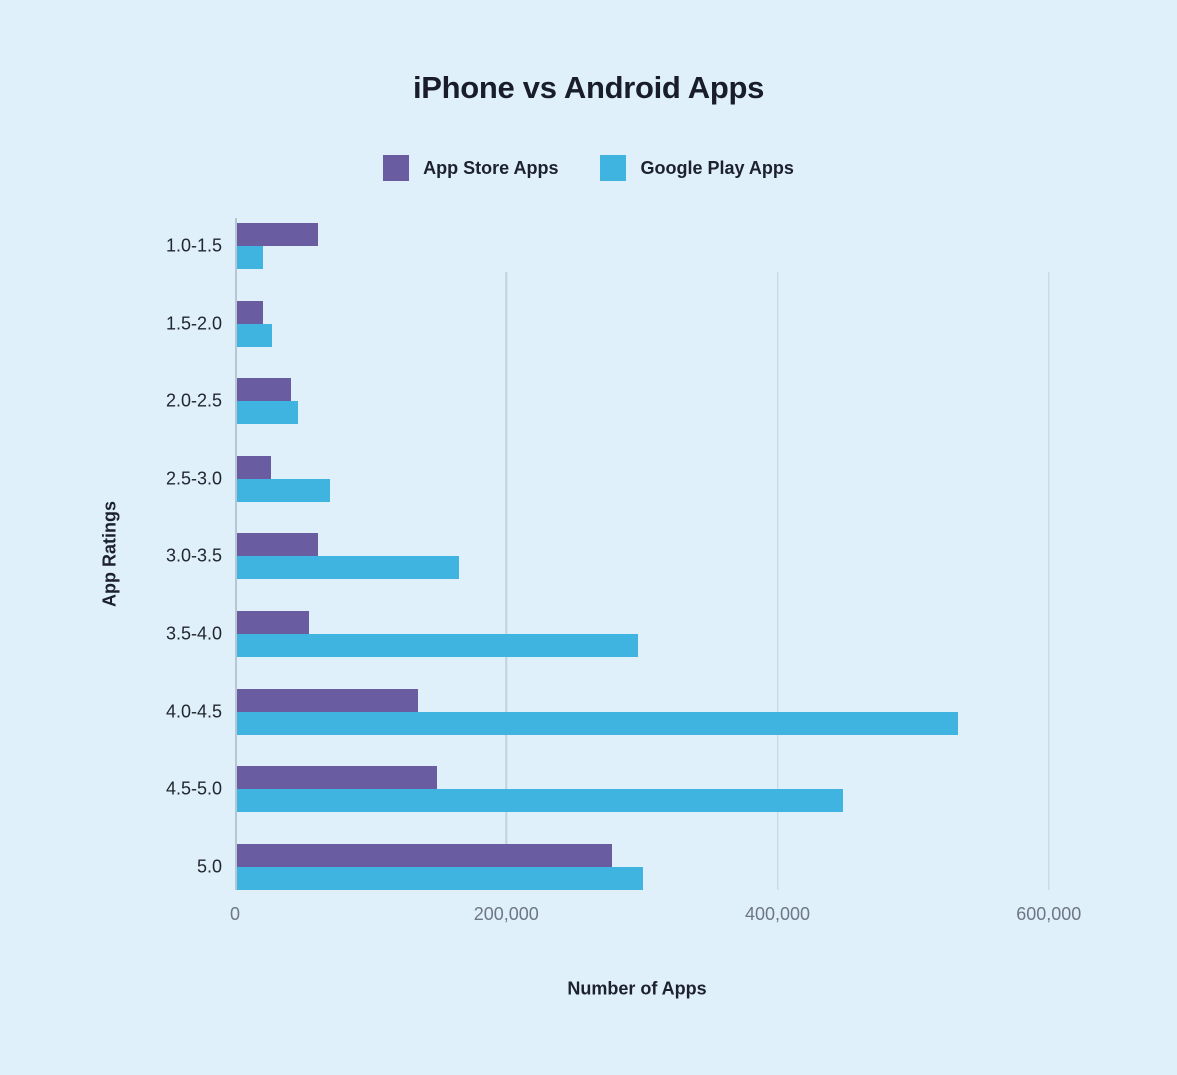 The width and height of the screenshot is (1177, 1075). What do you see at coordinates (193, 323) in the screenshot?
I see `category-label: 1.5-2.0` at bounding box center [193, 323].